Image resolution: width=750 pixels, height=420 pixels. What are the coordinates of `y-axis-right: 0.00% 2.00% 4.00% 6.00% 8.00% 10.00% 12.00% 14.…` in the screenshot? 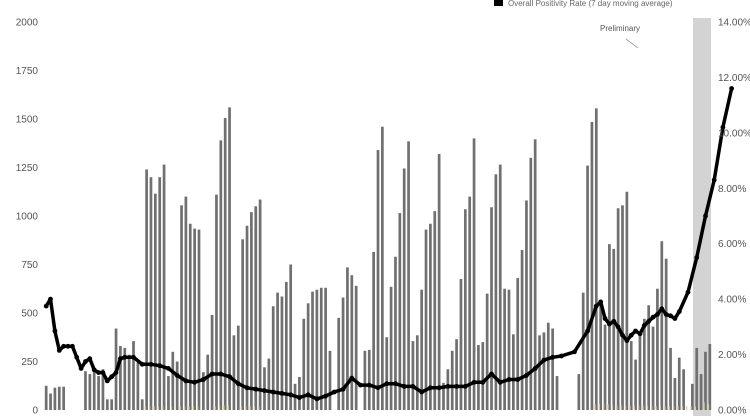 It's located at (734, 217).